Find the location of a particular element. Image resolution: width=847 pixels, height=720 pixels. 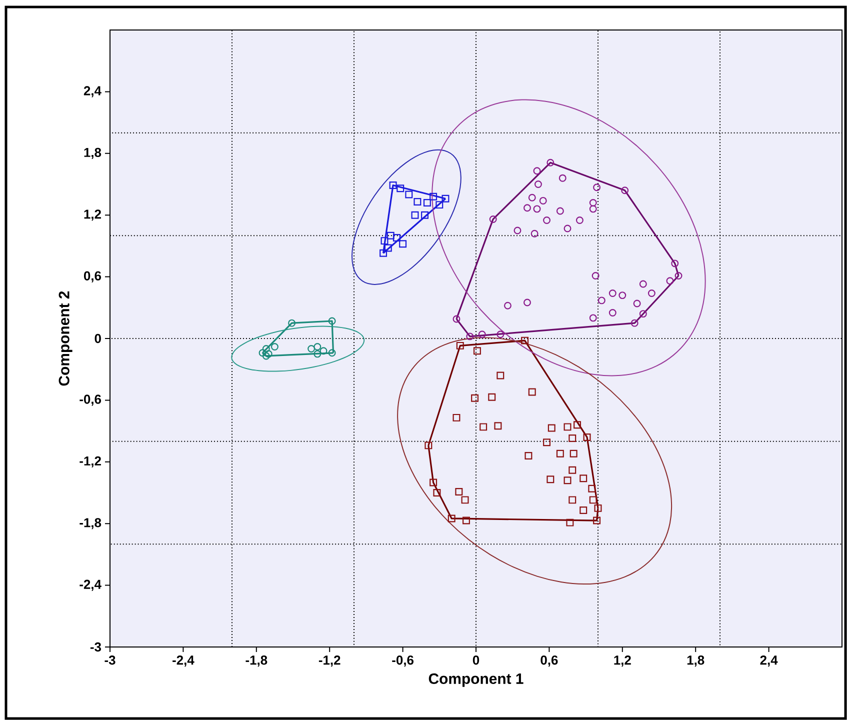

x-tick-label: -1,2 is located at coordinates (329, 661).